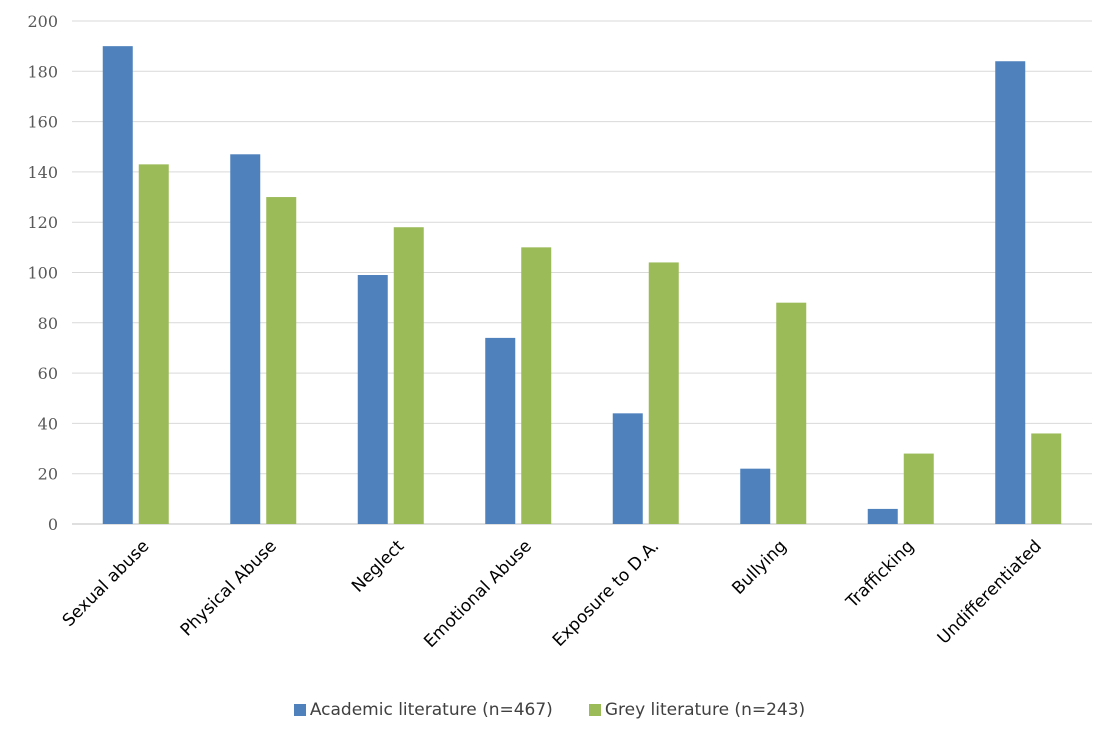  Describe the element at coordinates (42, 122) in the screenshot. I see `y-tick-label: 160` at that location.